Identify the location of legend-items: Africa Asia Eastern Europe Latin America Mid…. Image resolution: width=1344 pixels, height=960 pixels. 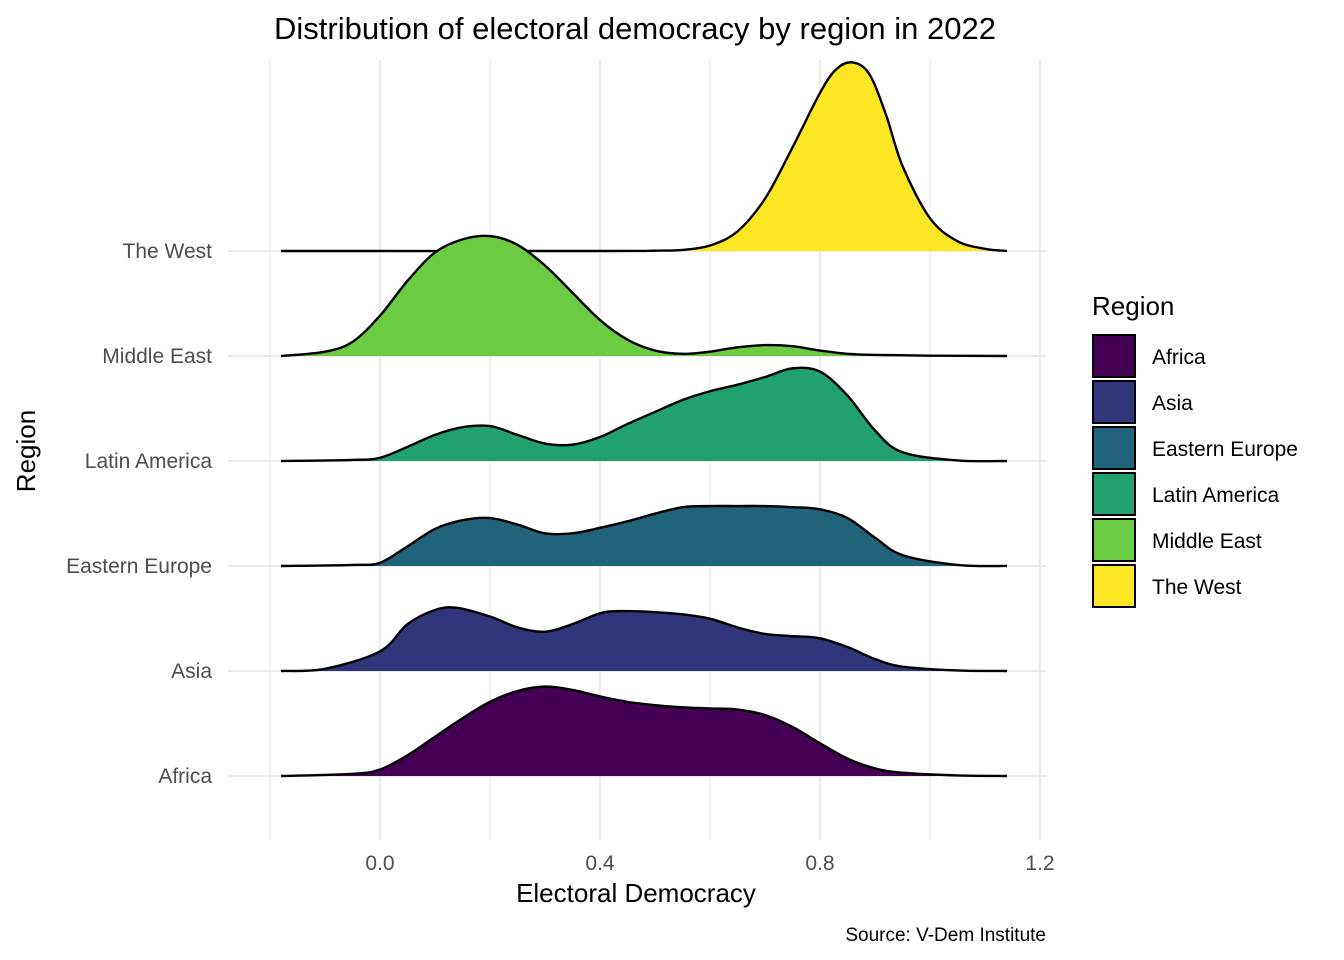
(1195, 471).